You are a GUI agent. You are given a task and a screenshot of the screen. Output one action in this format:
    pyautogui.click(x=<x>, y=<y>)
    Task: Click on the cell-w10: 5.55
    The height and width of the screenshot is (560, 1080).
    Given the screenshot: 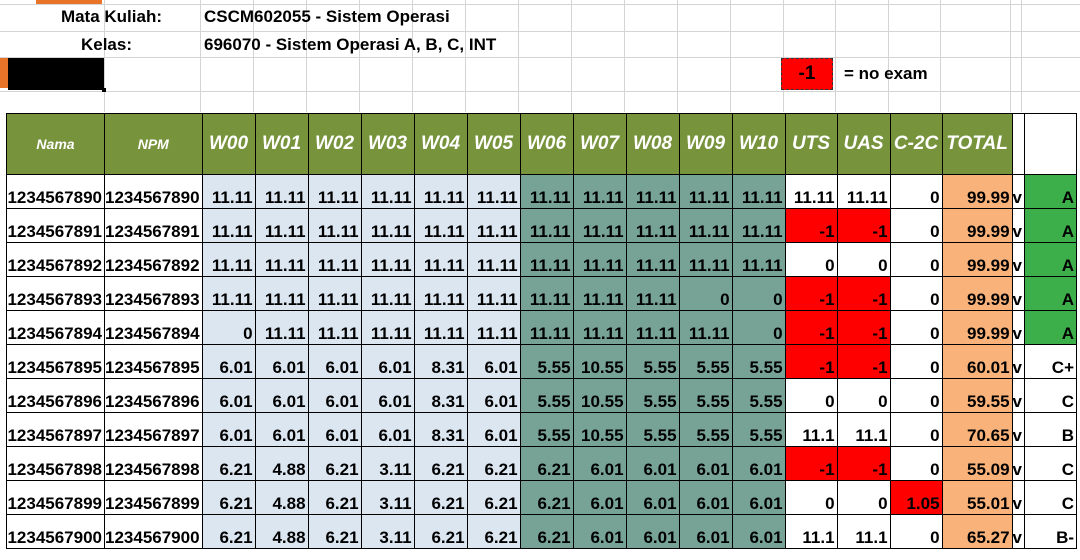 What is the action you would take?
    pyautogui.click(x=758, y=429)
    